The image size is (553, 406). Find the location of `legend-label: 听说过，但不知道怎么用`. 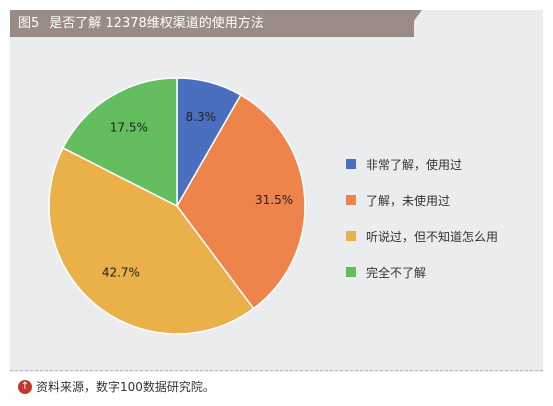

legend-label: 听说过，但不知道怎么用 is located at coordinates (432, 236).